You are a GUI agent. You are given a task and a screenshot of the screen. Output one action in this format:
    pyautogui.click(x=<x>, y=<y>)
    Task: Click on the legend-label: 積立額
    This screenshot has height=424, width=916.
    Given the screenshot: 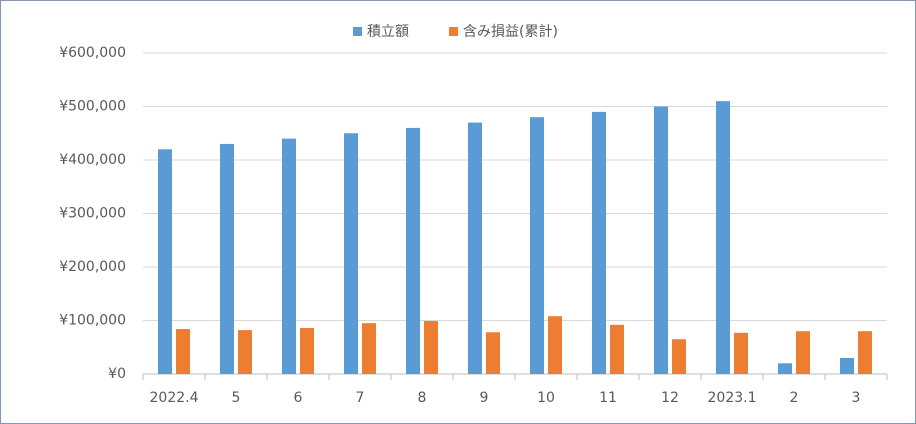 What is the action you would take?
    pyautogui.click(x=388, y=32)
    